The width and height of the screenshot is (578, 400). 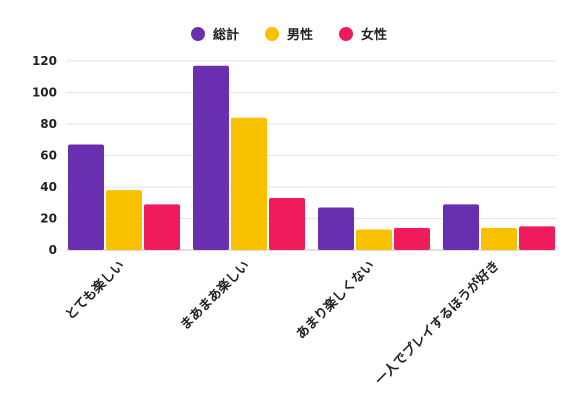 I want to click on y-tick-label: 0, so click(x=53, y=250).